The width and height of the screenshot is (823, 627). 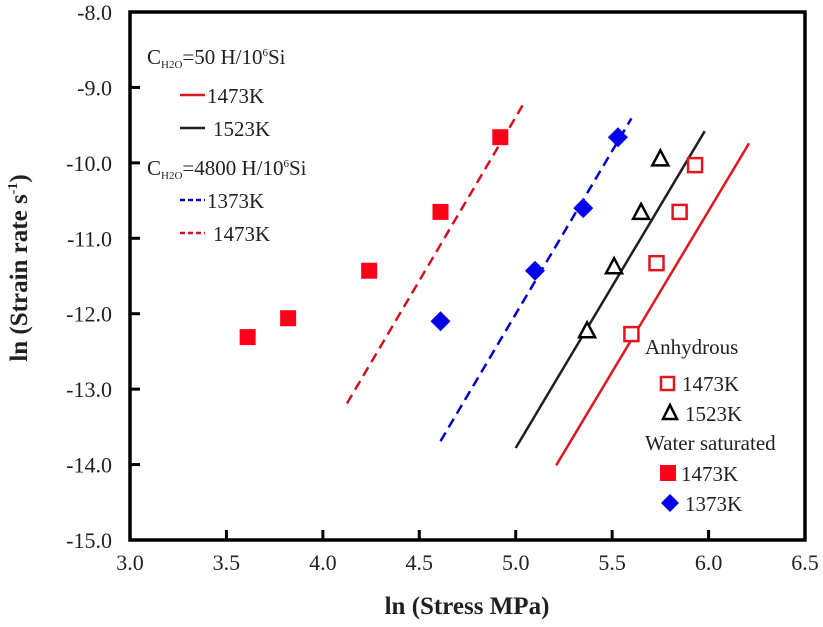 What do you see at coordinates (612, 562) in the screenshot?
I see `x-tick-label: 5.5` at bounding box center [612, 562].